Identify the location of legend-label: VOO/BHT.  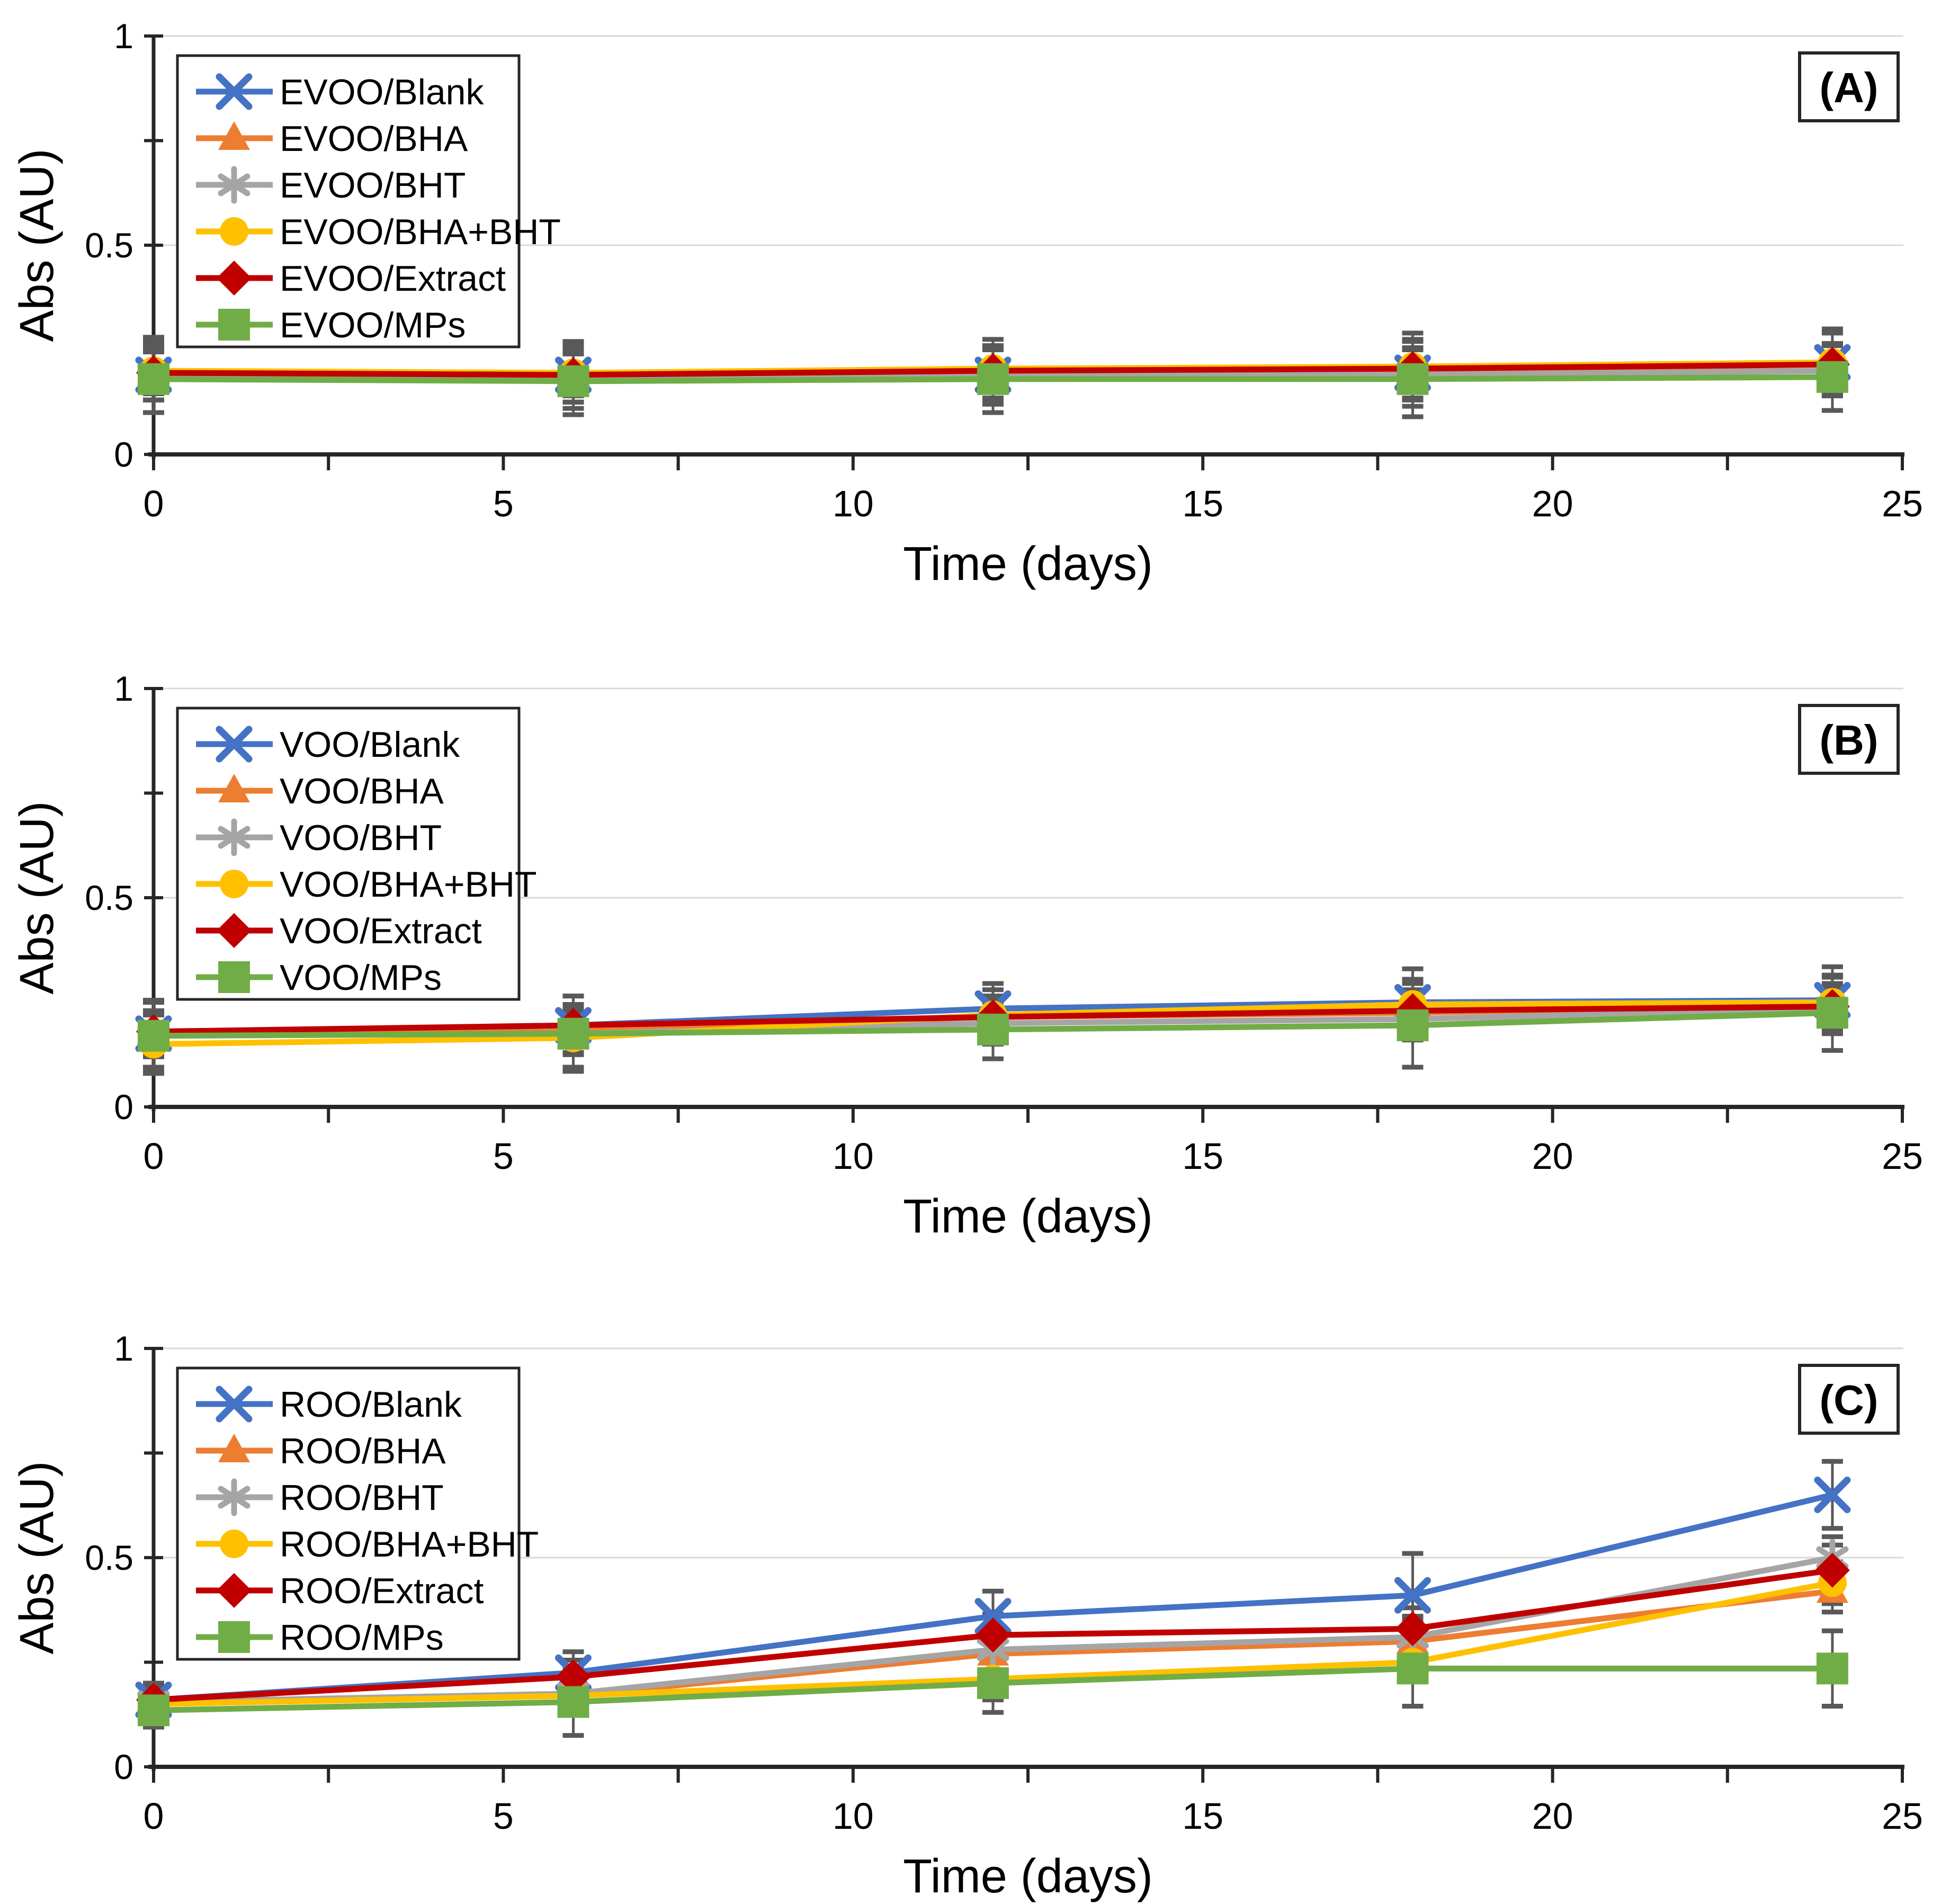
(361, 838).